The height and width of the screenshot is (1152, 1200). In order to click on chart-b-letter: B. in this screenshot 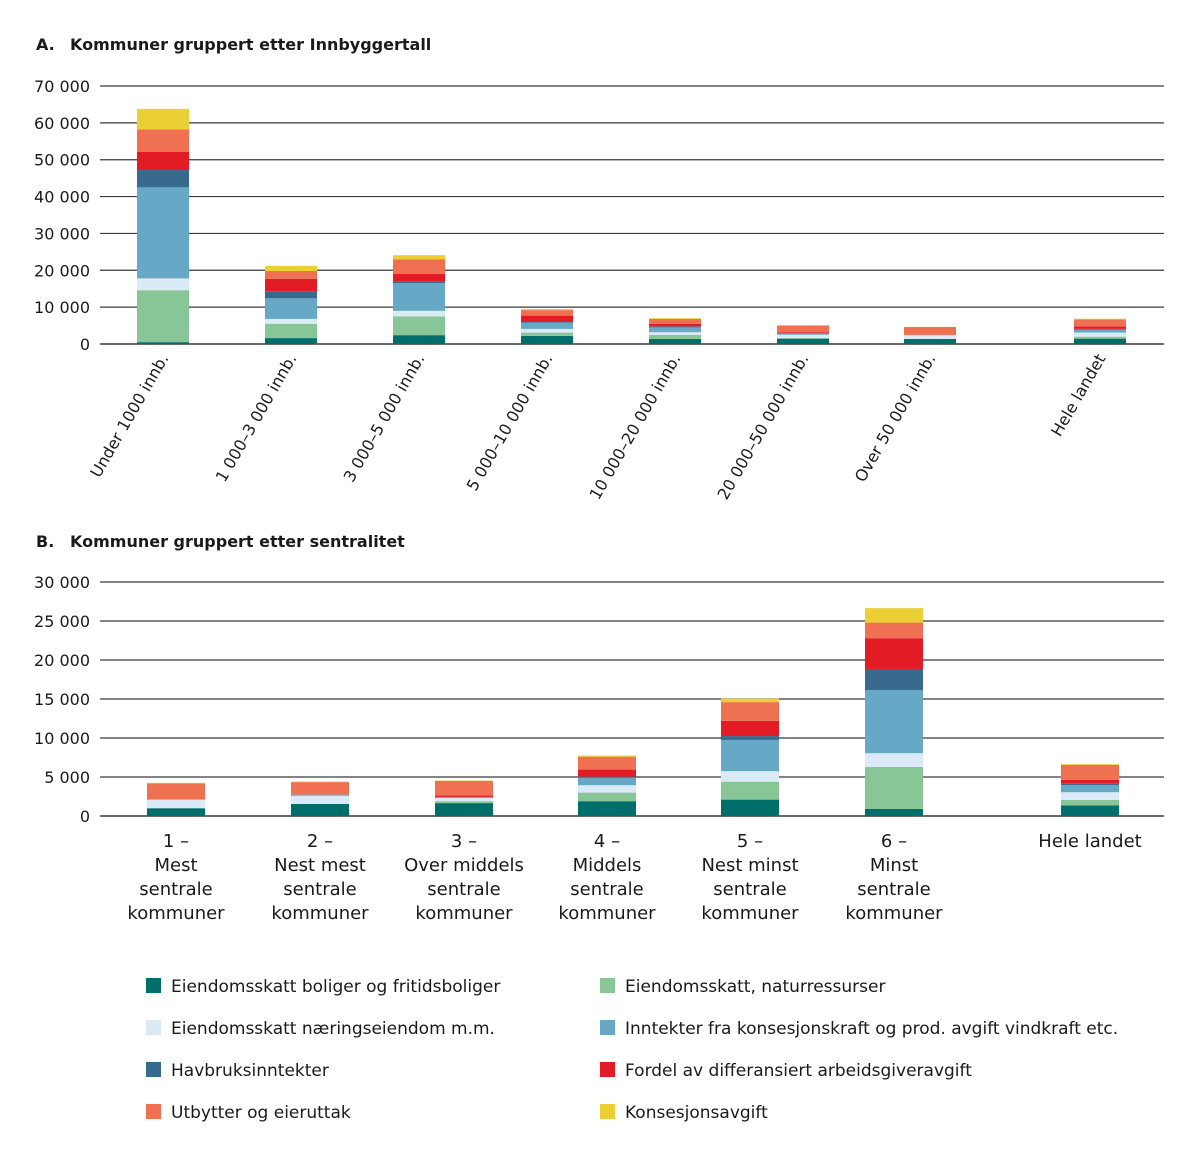, I will do `click(45, 541)`.